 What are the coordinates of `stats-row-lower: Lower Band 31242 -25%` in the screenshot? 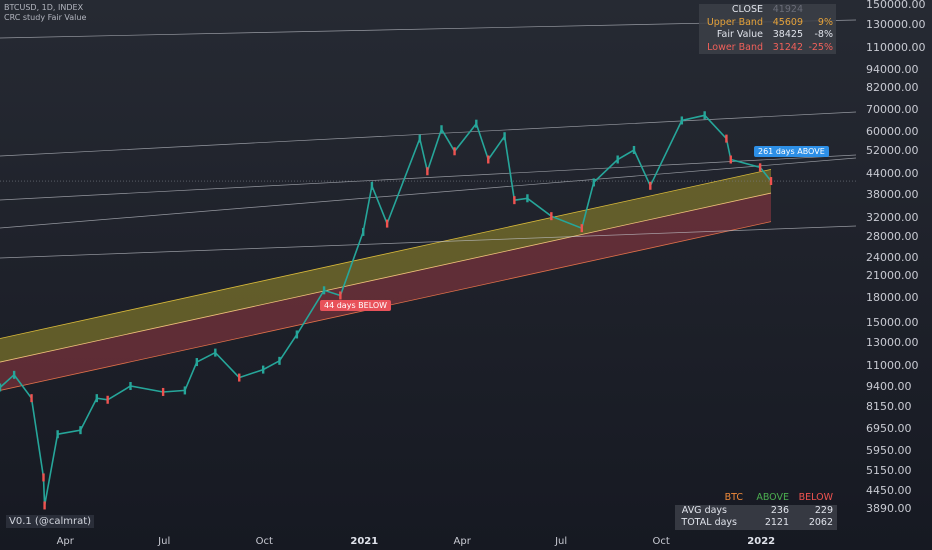 It's located at (767, 48).